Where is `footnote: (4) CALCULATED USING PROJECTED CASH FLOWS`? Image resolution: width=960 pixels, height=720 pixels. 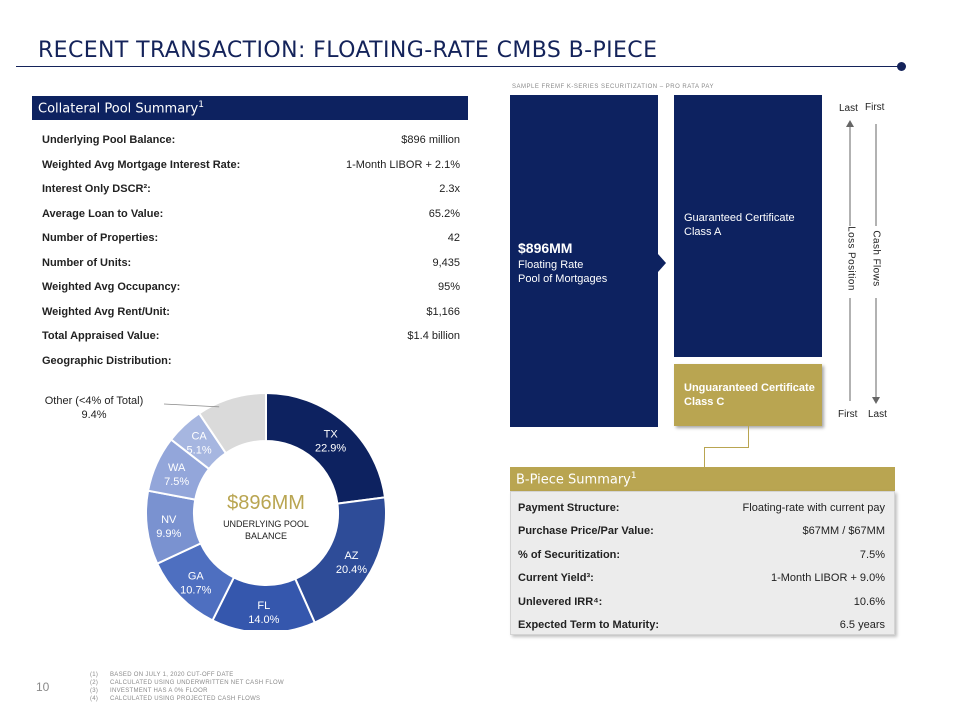
footnote: (4) CALCULATED USING PROJECTED CASH FLOWS is located at coordinates (187, 699).